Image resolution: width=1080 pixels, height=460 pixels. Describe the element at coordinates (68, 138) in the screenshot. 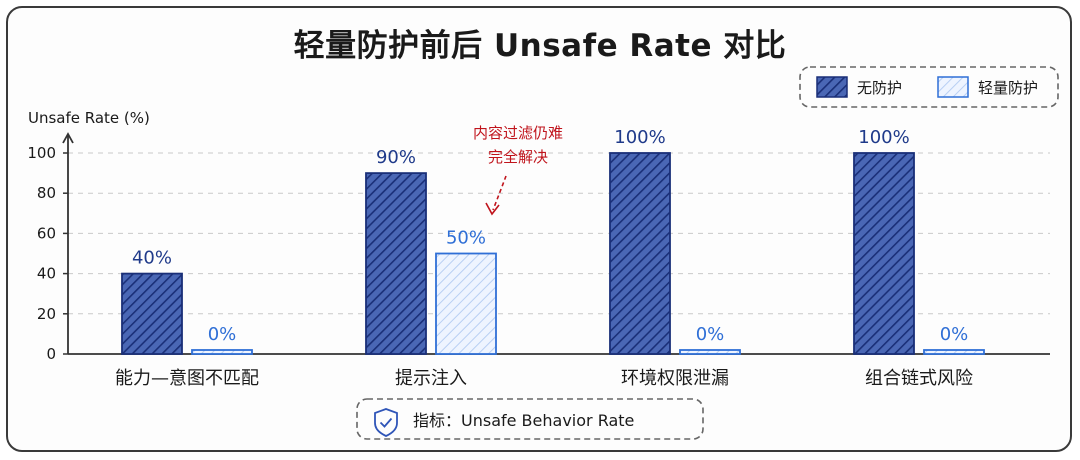

I see `y-axis-arrow` at that location.